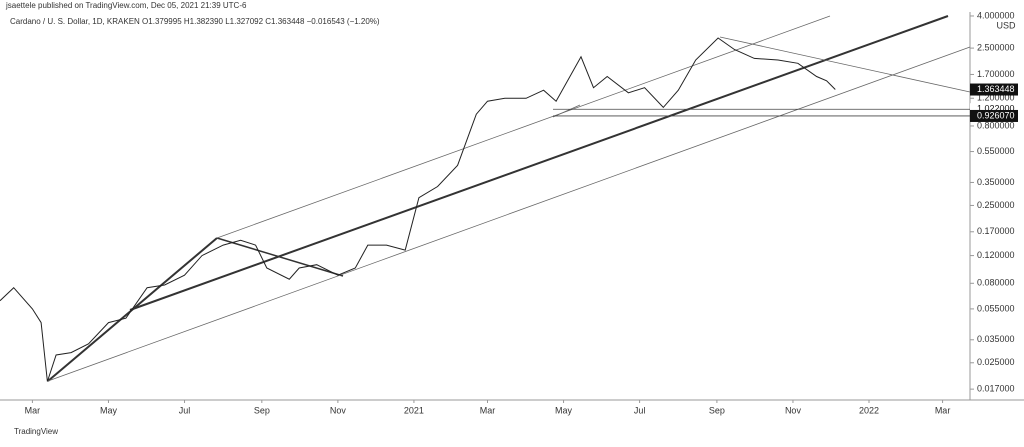 The width and height of the screenshot is (1024, 447). Describe the element at coordinates (996, 362) in the screenshot. I see `y-tick-label: 0.025000` at that location.